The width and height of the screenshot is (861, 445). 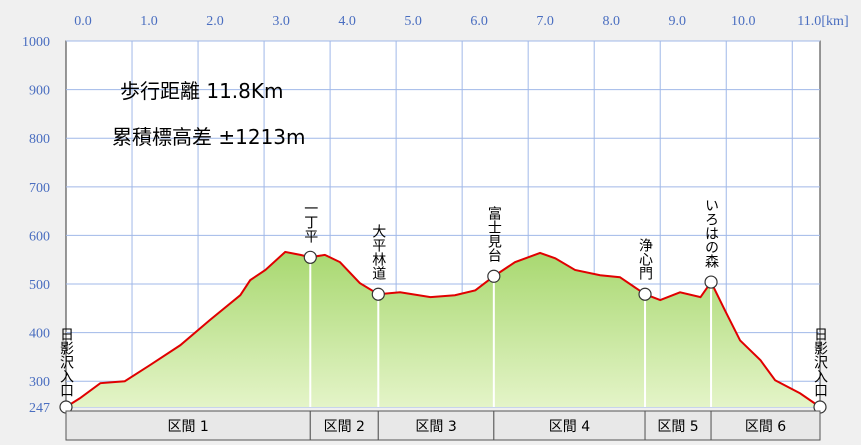 What do you see at coordinates (39, 236) in the screenshot?
I see `y-tick-label: 600` at bounding box center [39, 236].